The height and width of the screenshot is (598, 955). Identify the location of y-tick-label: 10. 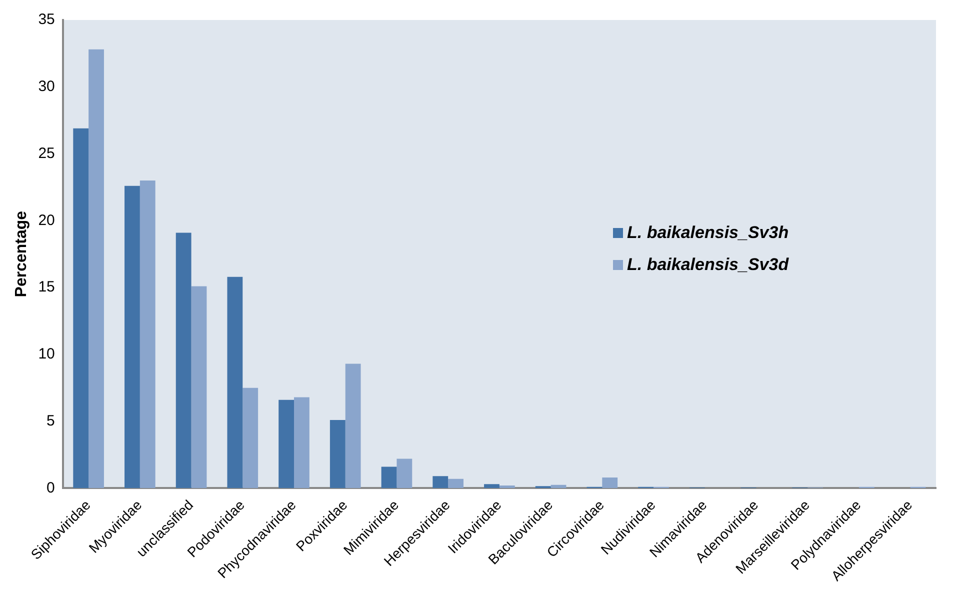
(46, 354).